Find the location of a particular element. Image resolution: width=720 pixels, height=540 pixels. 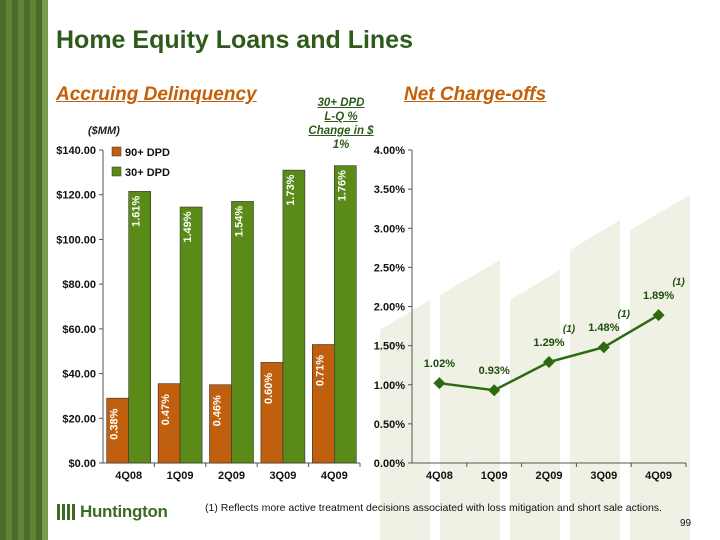

bar-data-label: 1.76% is located at coordinates (342, 185).